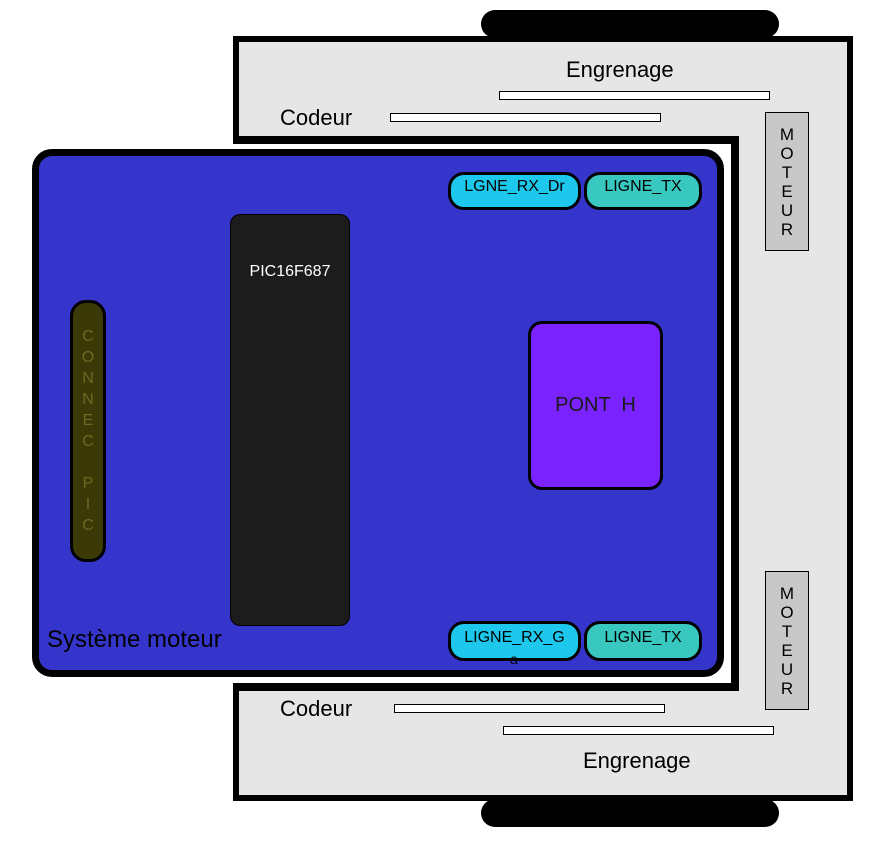  I want to click on bottom-motor-frame, so click(543, 742).